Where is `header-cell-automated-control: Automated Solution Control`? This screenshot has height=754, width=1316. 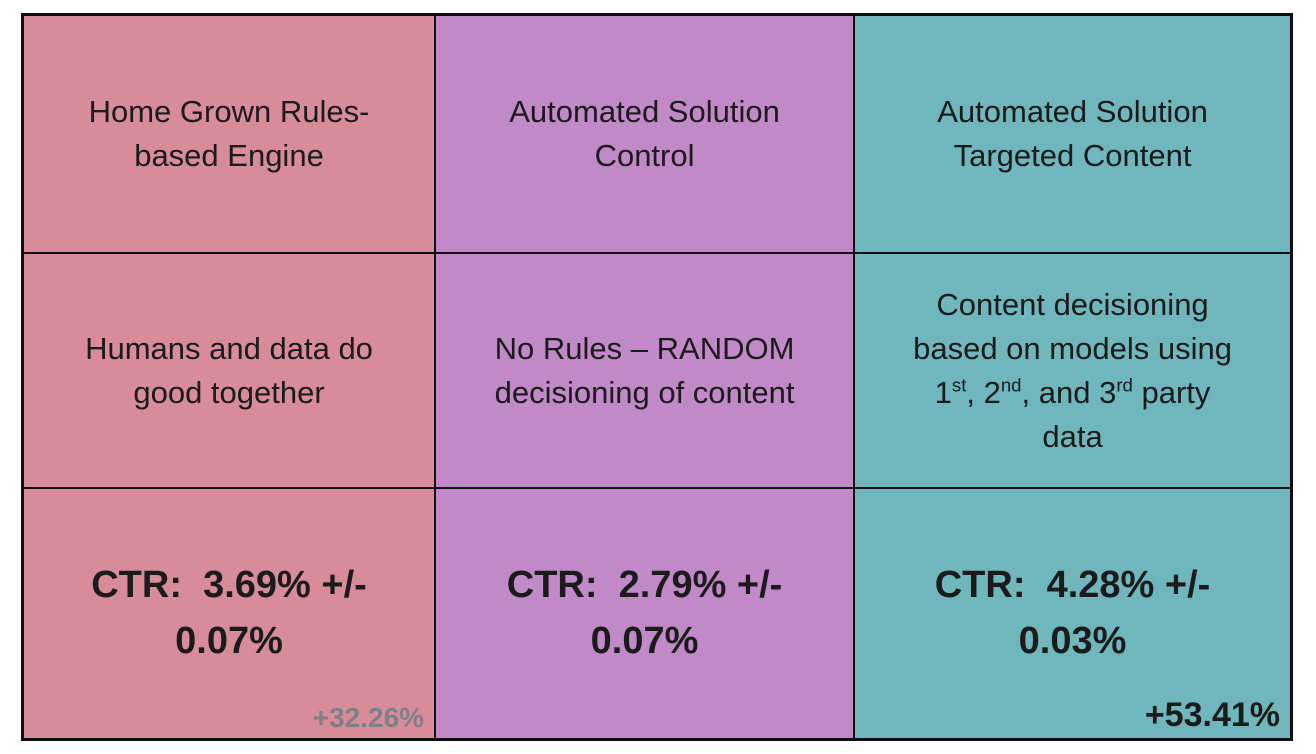 header-cell-automated-control: Automated Solution Control is located at coordinates (646, 135).